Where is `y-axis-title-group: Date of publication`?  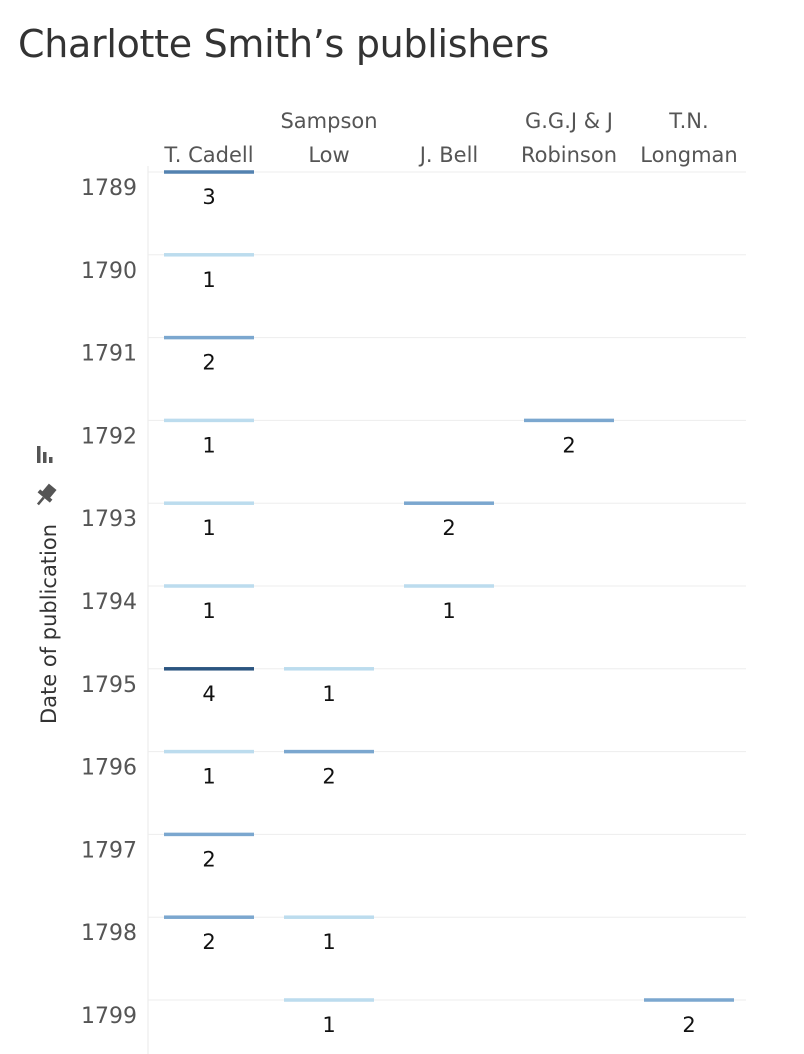
y-axis-title-group: Date of publication is located at coordinates (46, 585).